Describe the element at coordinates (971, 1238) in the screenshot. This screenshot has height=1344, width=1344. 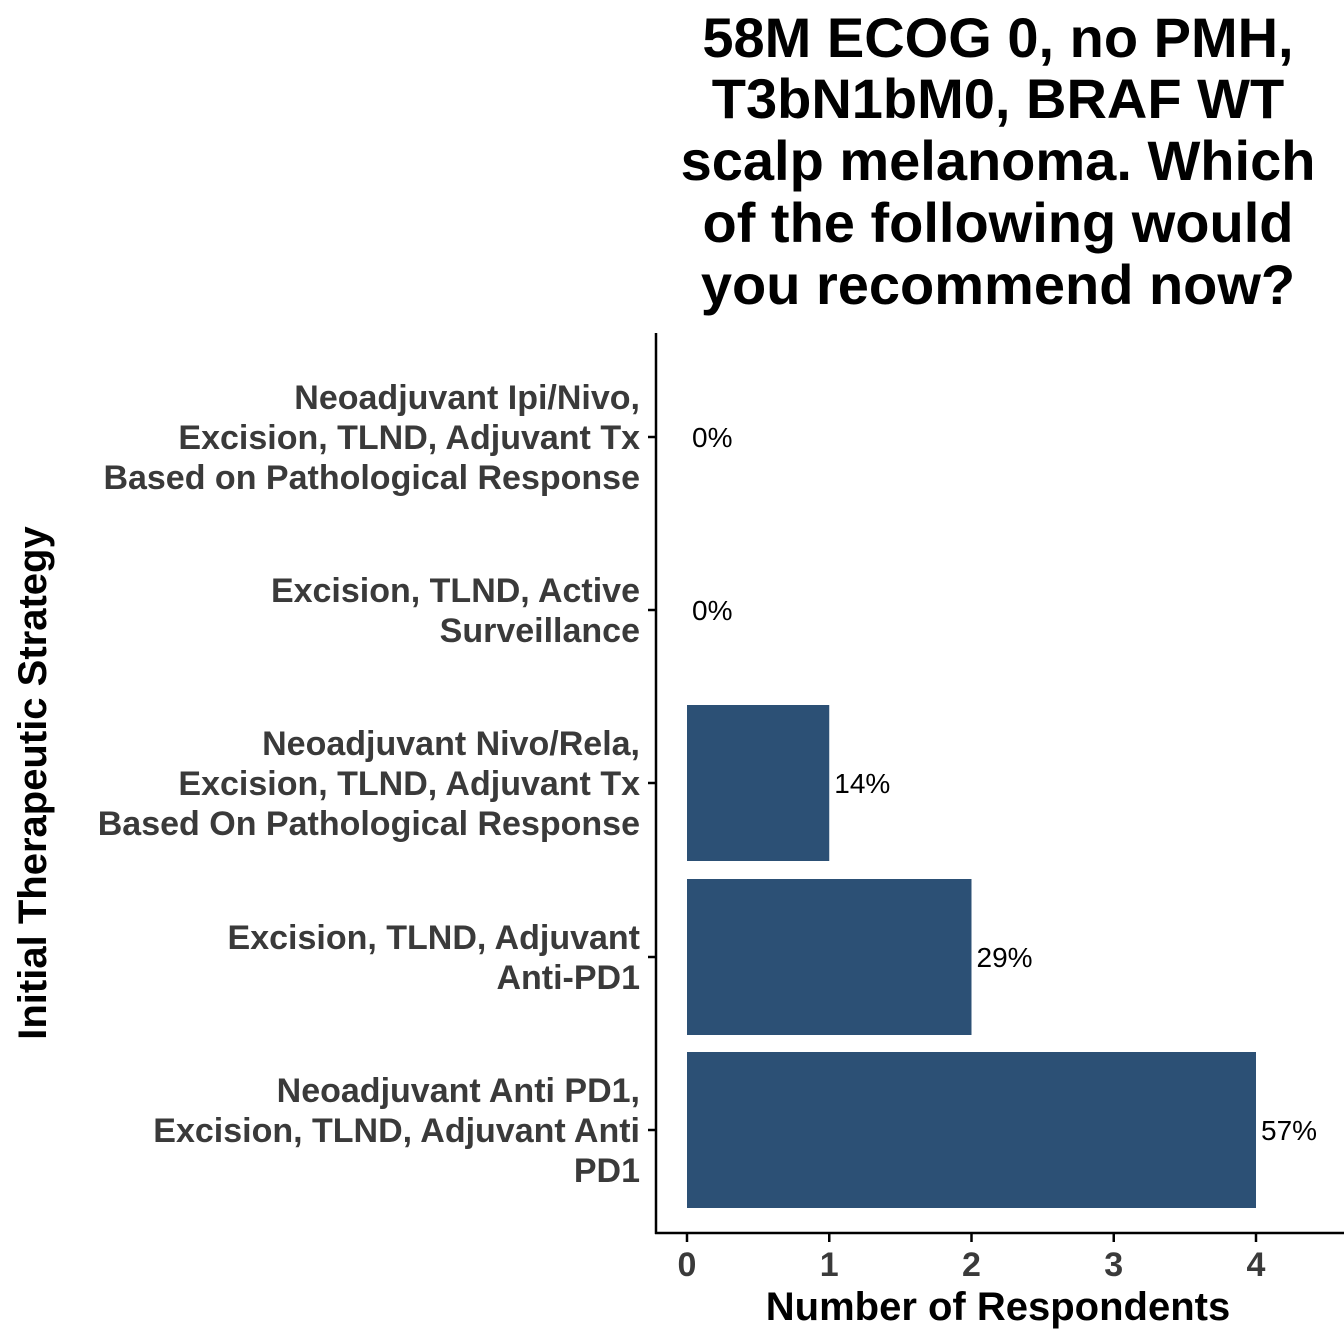
I see `x-ticks-group` at that location.